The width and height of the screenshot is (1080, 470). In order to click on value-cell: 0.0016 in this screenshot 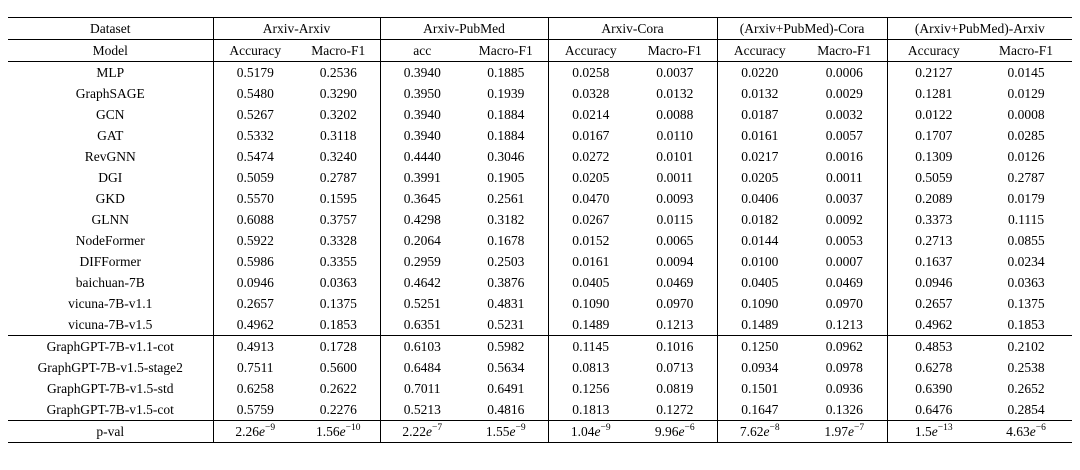, I will do `click(844, 156)`.